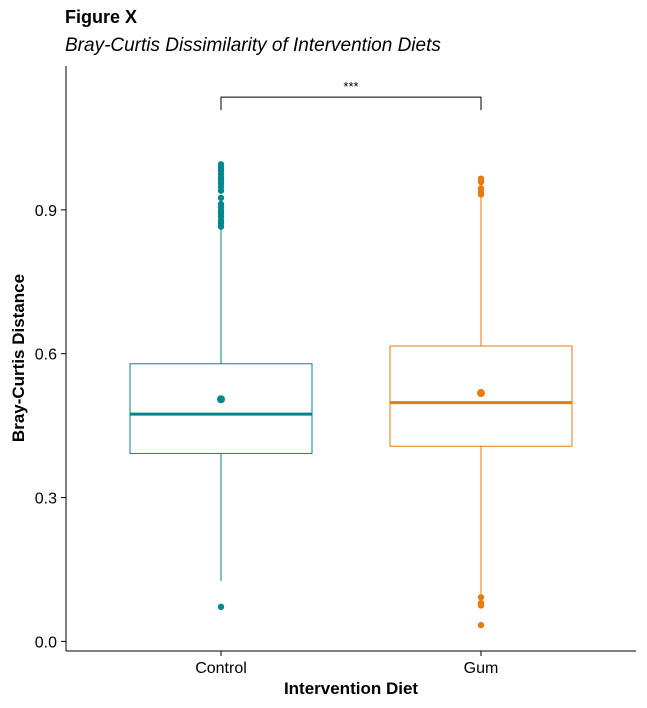  What do you see at coordinates (46, 211) in the screenshot?
I see `y-tick-label: 0.9` at bounding box center [46, 211].